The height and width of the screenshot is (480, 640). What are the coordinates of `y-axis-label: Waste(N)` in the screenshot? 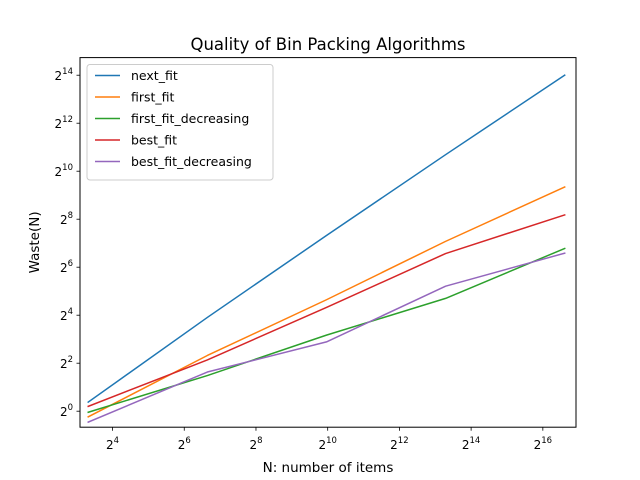 It's located at (35, 242).